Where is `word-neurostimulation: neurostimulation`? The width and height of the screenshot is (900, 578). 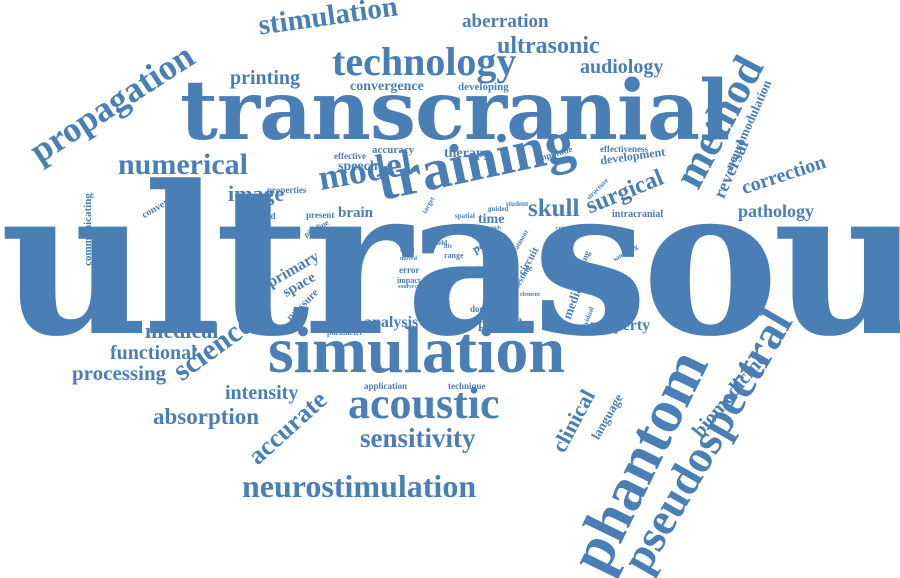
word-neurostimulation: neurostimulation is located at coordinates (359, 486).